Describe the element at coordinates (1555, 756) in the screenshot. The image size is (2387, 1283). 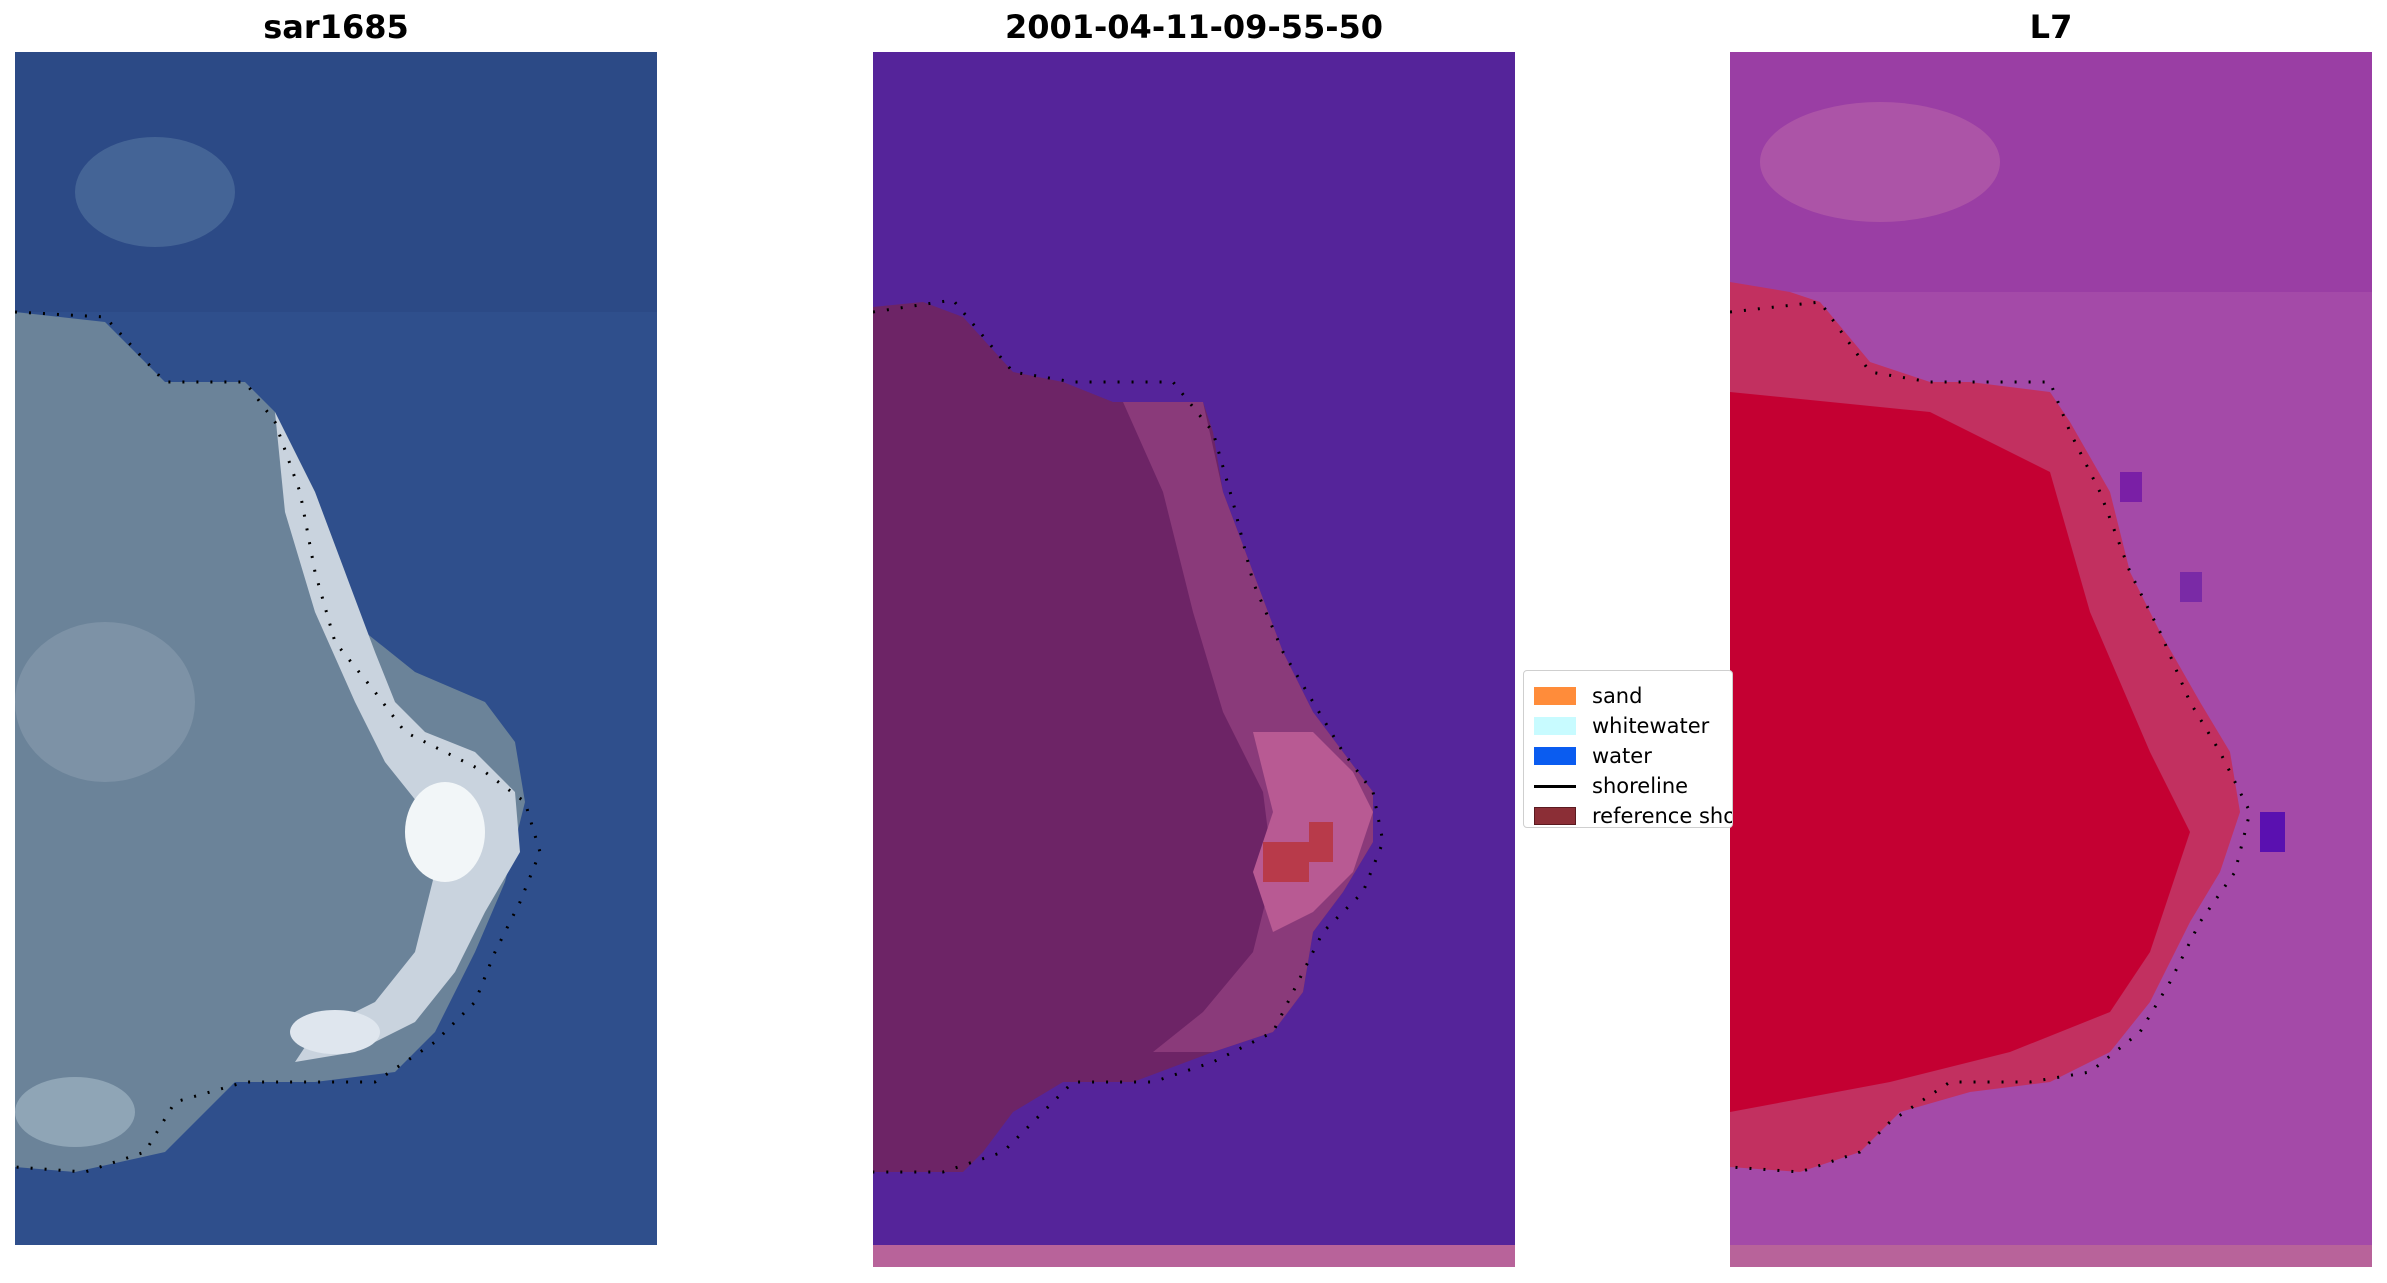
I see `water-swatch` at that location.